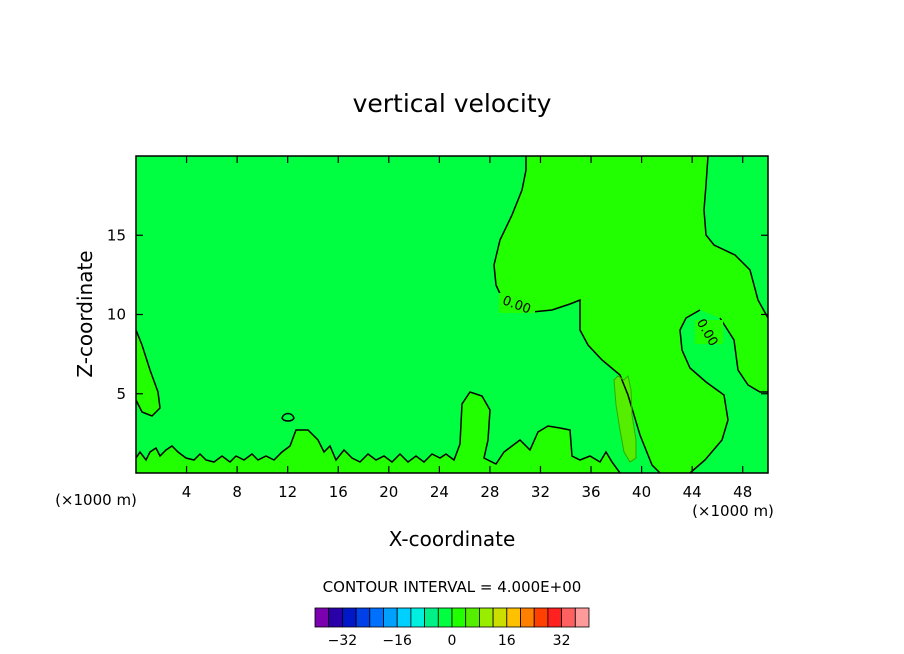 The image size is (904, 654). What do you see at coordinates (116, 315) in the screenshot?
I see `y-tick-label: 10` at bounding box center [116, 315].